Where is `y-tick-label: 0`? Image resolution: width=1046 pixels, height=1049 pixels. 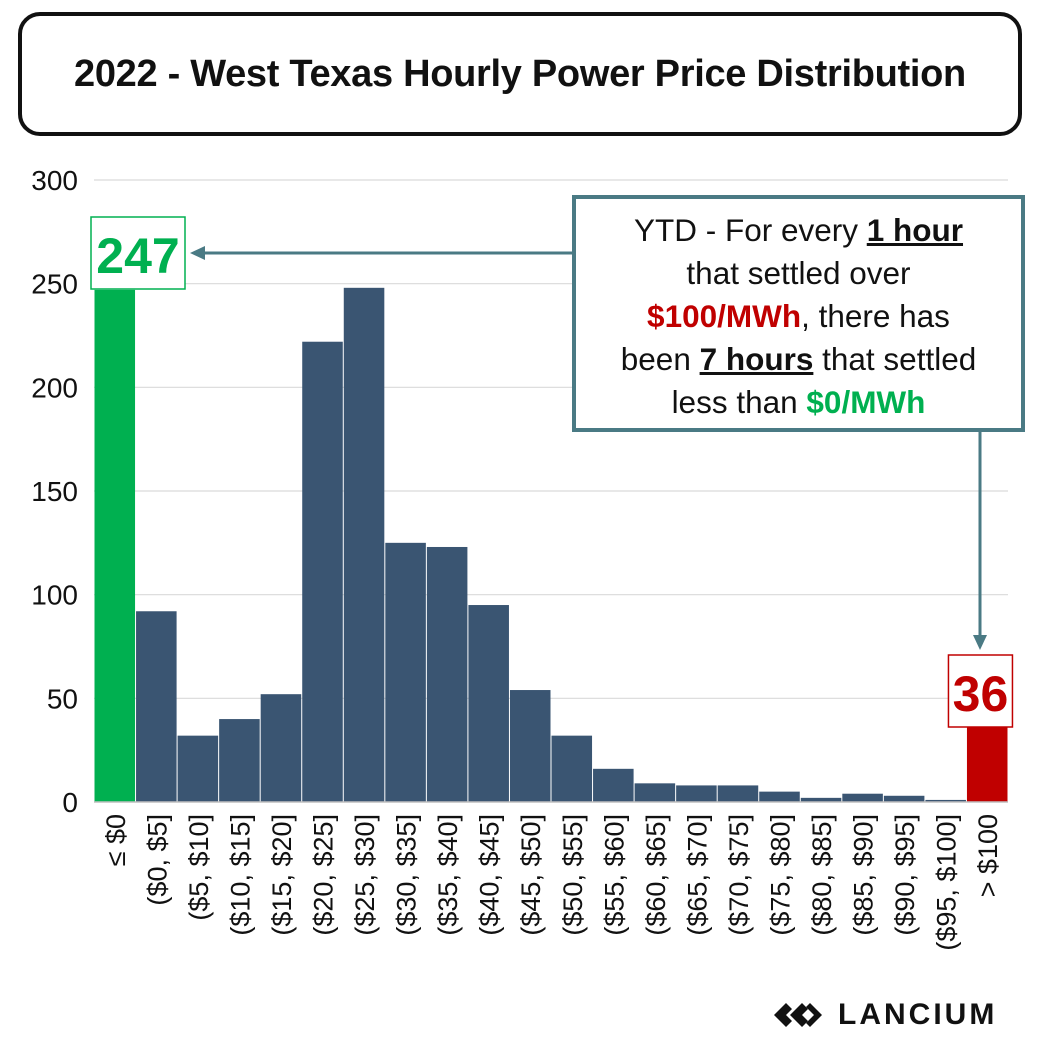 y-tick-label: 0 is located at coordinates (70, 802).